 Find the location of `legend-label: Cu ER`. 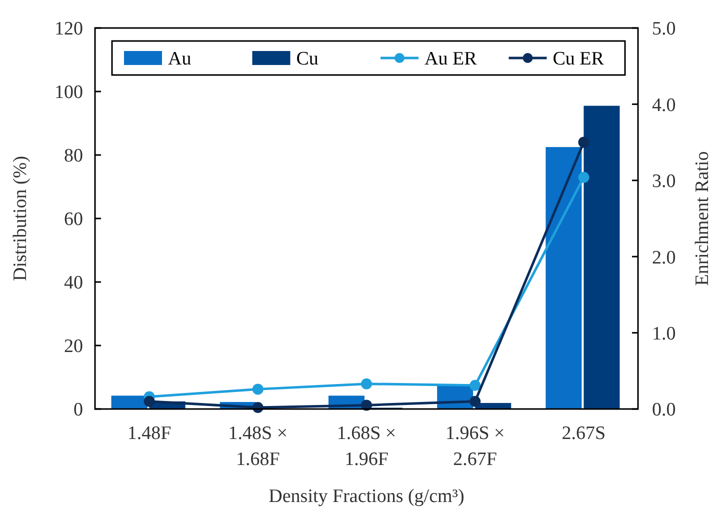

legend-label: Cu ER is located at coordinates (578, 59).